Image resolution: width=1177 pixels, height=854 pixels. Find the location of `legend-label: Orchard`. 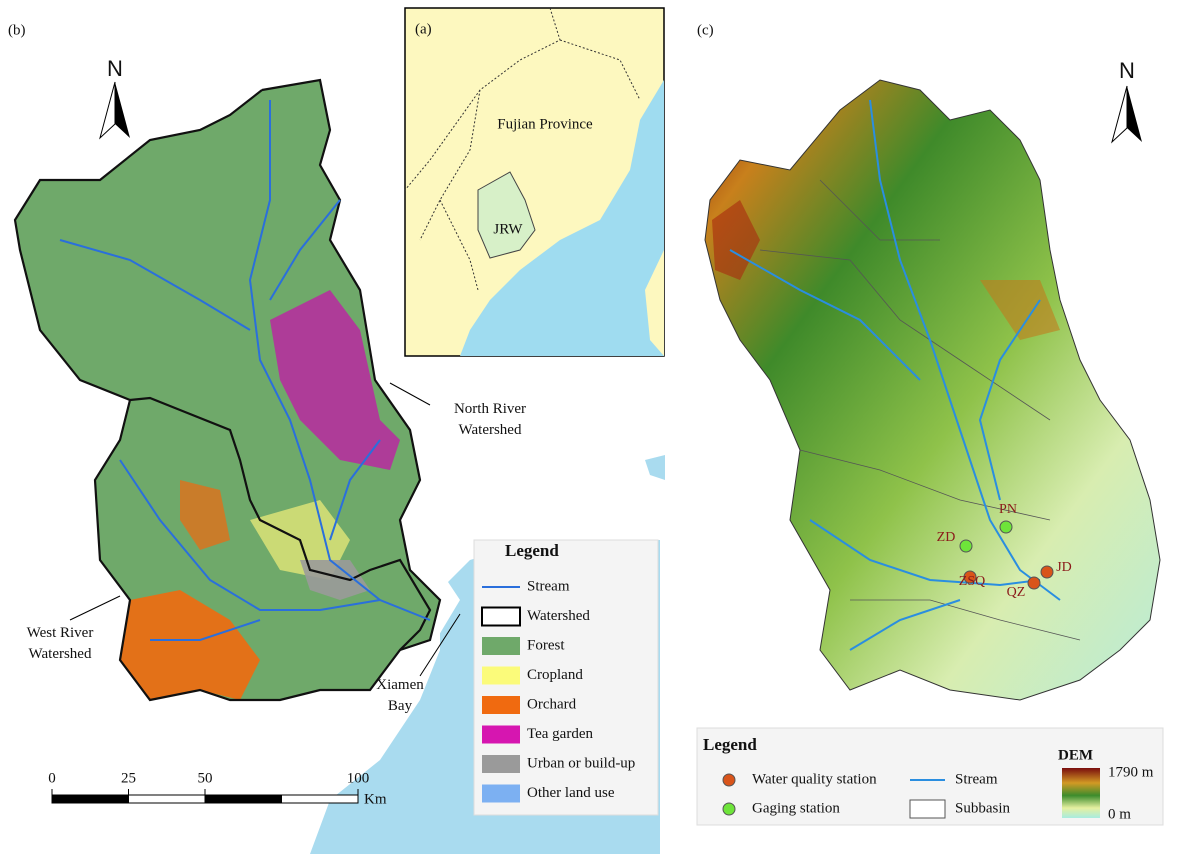

legend-label: Orchard is located at coordinates (552, 704).